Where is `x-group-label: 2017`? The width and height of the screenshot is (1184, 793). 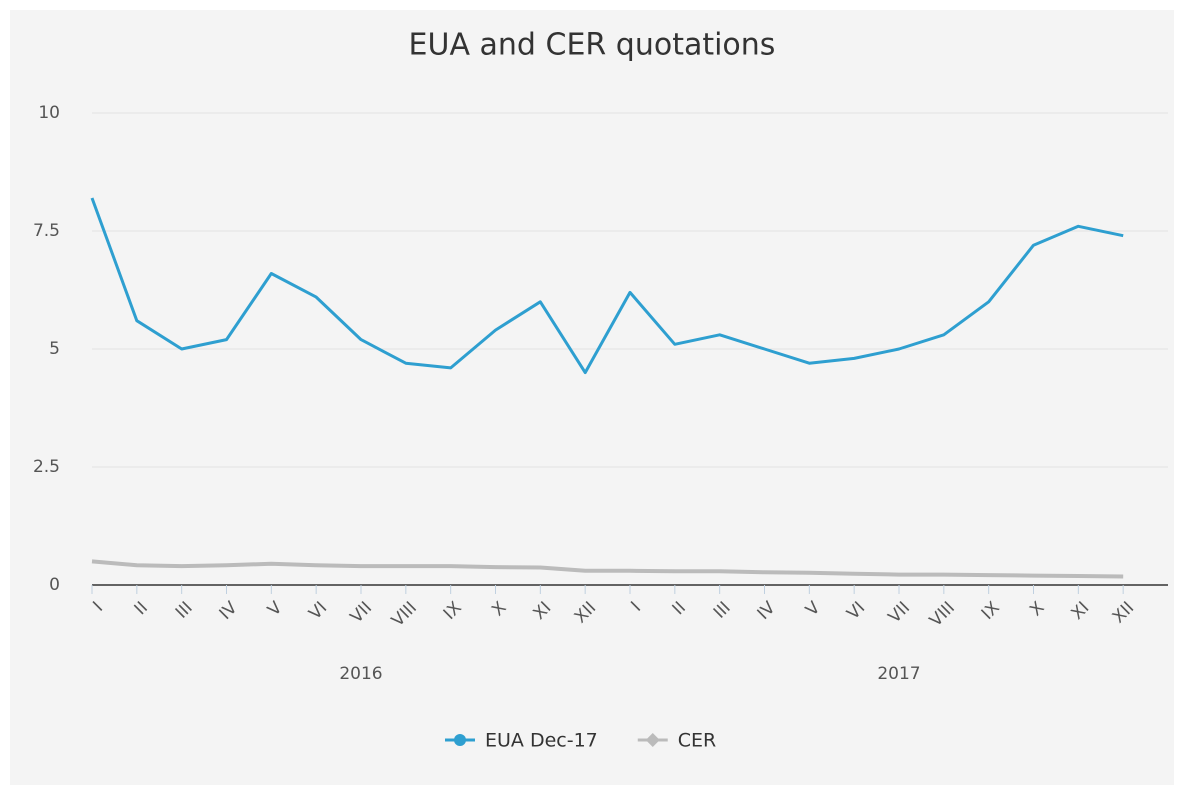 x-group-label: 2017 is located at coordinates (898, 674).